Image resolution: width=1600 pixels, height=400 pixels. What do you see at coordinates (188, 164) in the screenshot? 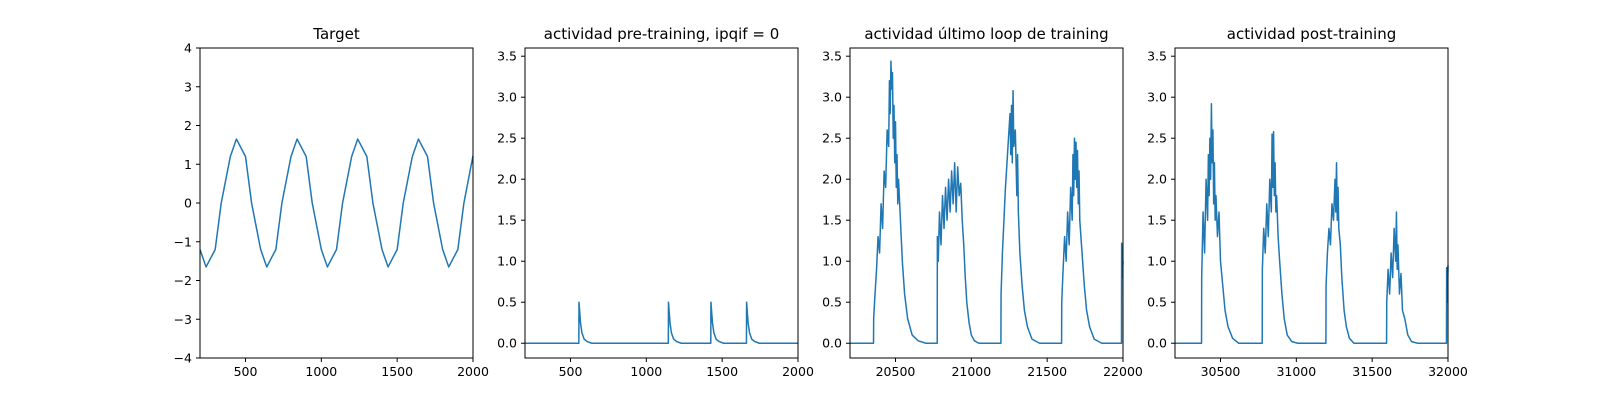
I see `y-tick-label: 1` at bounding box center [188, 164].